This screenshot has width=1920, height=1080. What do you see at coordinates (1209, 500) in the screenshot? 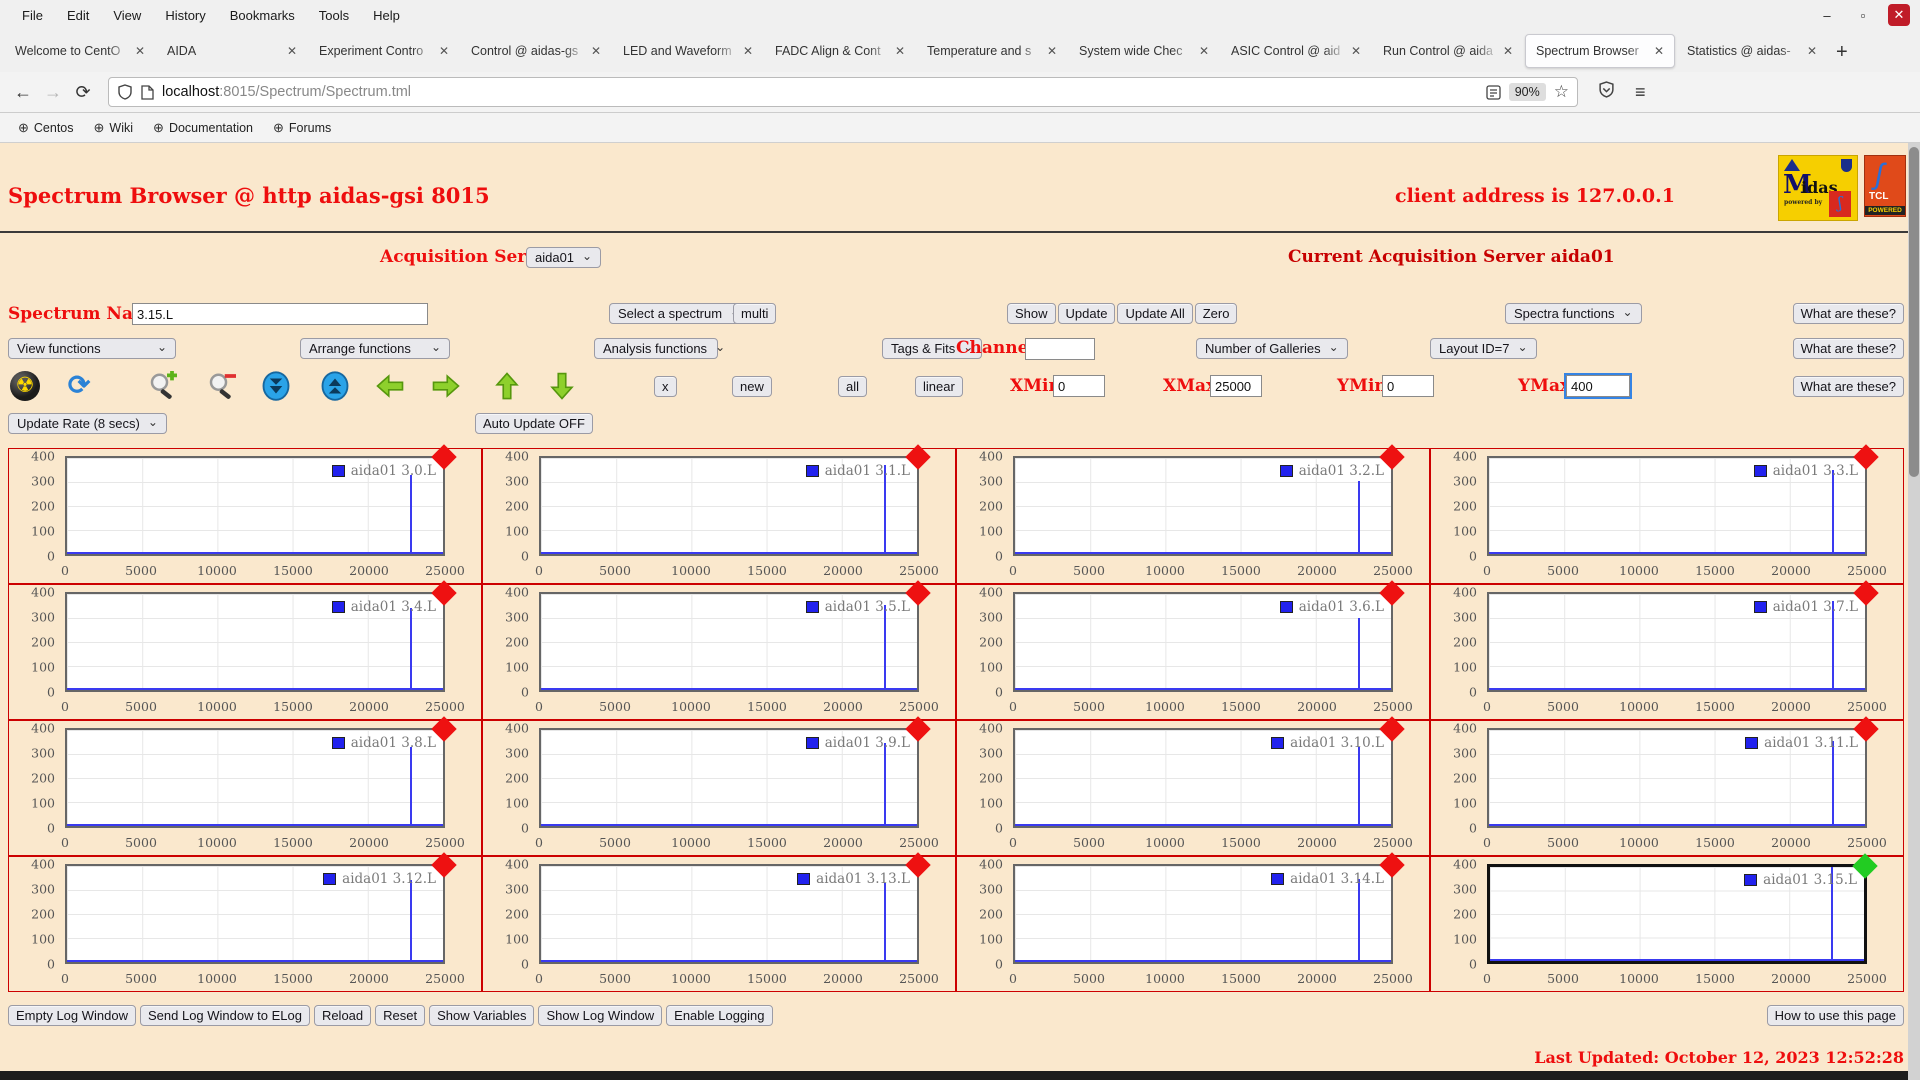
I see `plot-area: aida01 3.2.L` at bounding box center [1209, 500].